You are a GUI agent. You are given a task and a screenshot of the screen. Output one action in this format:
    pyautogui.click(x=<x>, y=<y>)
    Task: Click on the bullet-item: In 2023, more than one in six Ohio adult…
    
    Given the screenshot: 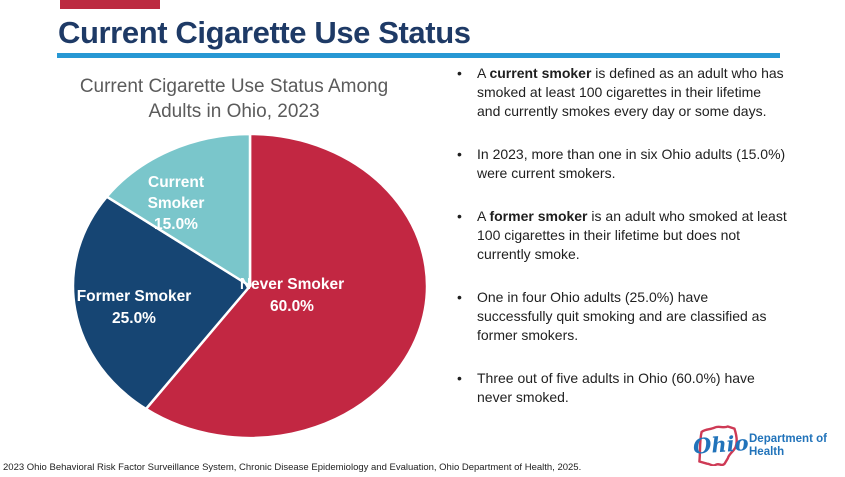 What is the action you would take?
    pyautogui.click(x=621, y=164)
    